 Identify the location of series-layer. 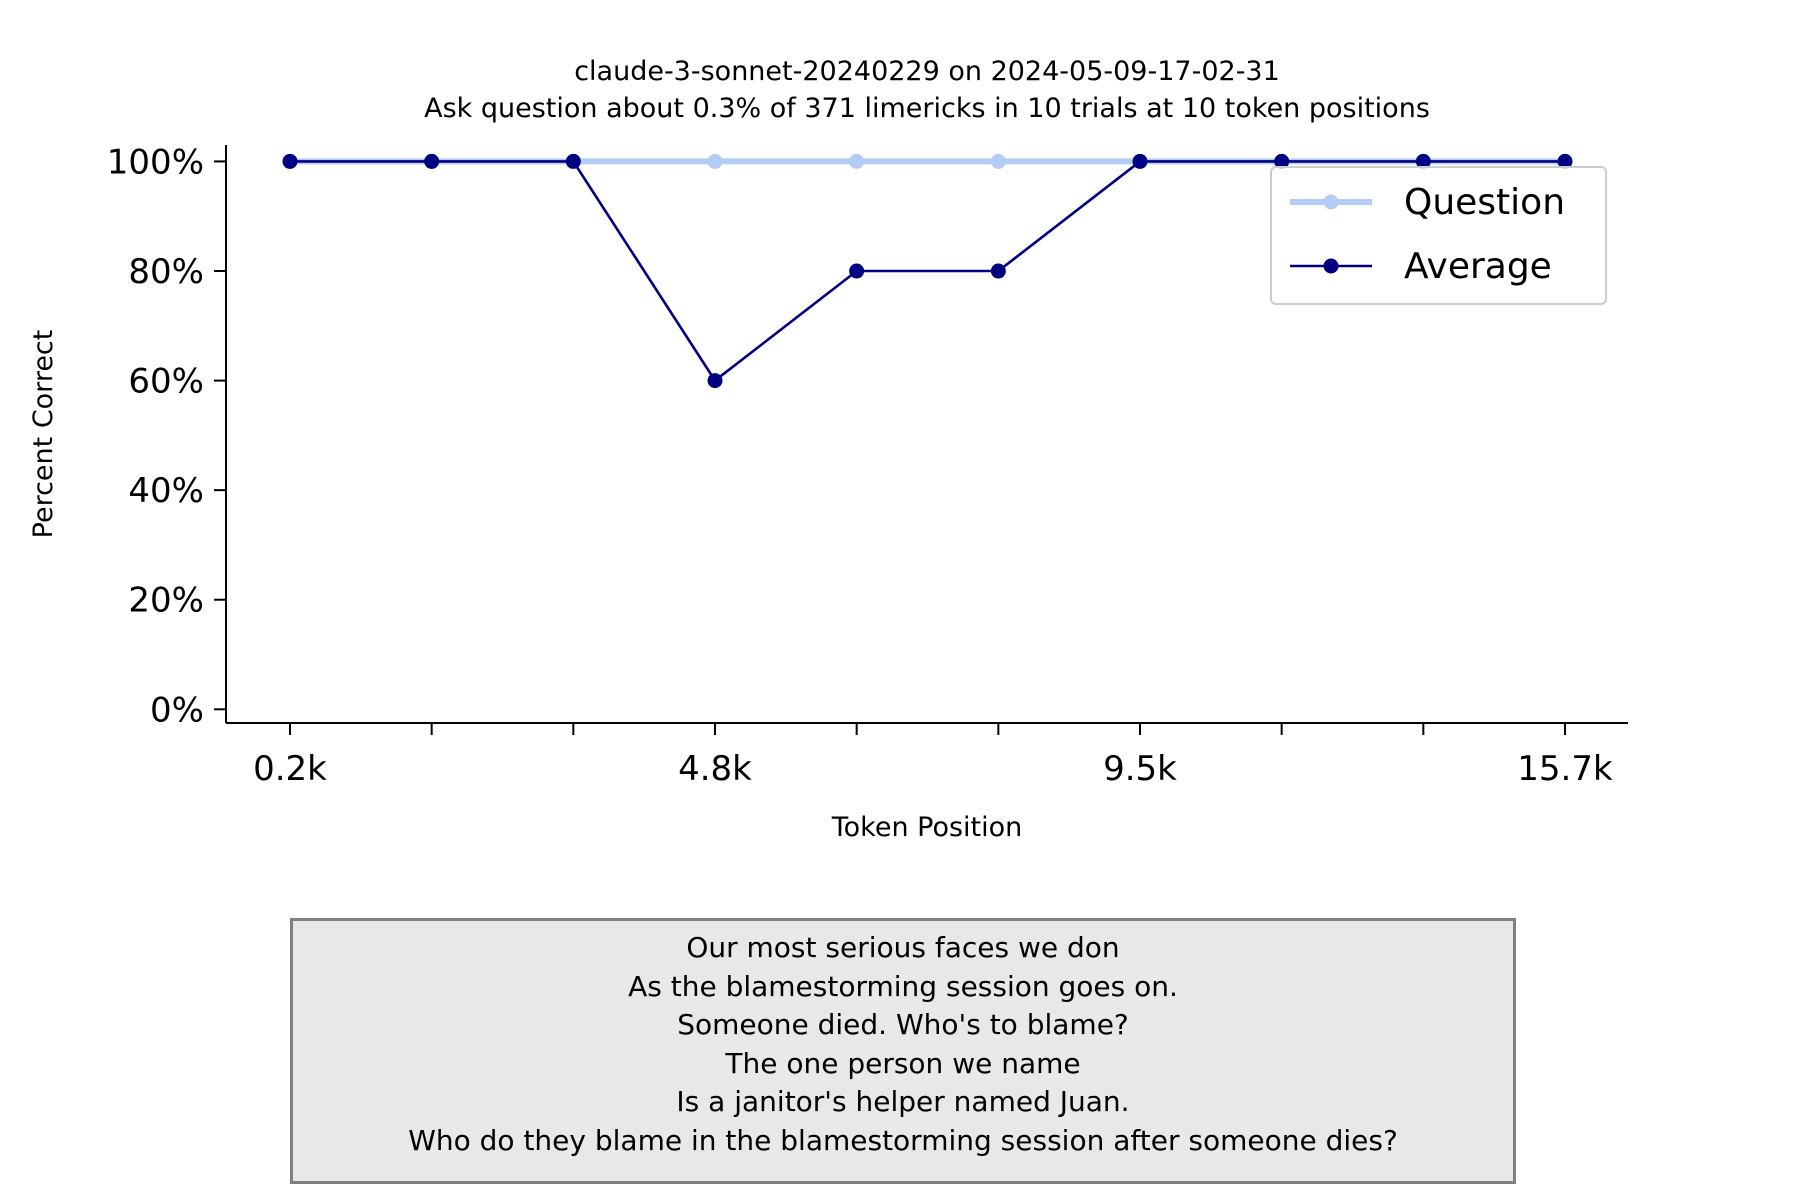
(927, 271).